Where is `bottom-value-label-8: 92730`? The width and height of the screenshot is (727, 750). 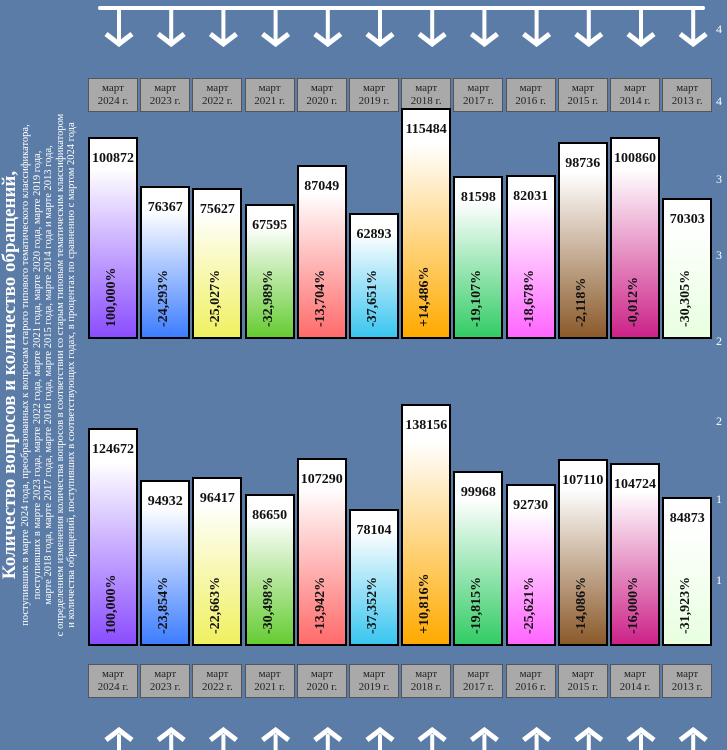
bottom-value-label-8: 92730 is located at coordinates (531, 505).